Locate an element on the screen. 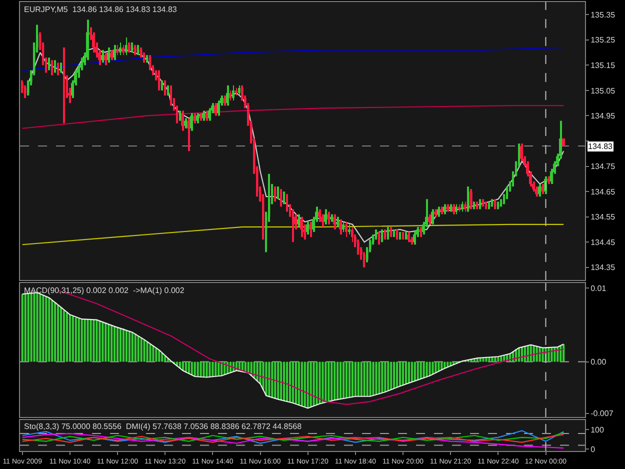  y-tick-label: 134.75 is located at coordinates (603, 167).